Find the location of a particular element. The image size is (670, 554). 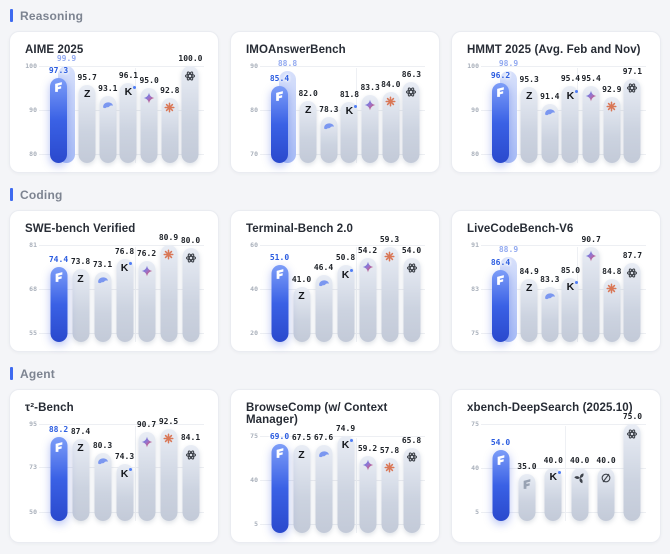

chart-title: AIME 2025 is located at coordinates (54, 50).